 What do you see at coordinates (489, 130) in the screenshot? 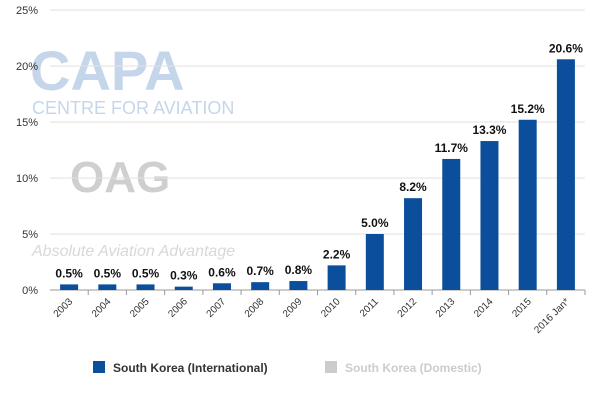
I see `data-label: 13.3%` at bounding box center [489, 130].